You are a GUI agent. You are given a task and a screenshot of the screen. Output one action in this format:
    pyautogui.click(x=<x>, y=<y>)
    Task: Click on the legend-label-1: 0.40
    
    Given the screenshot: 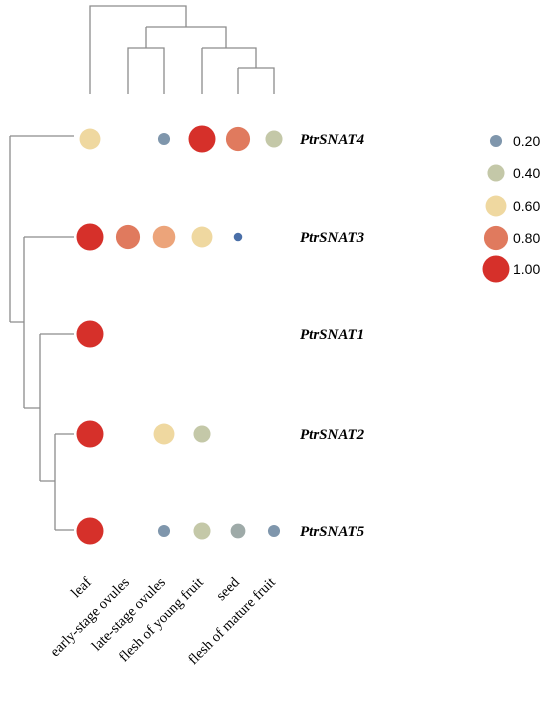 What is the action you would take?
    pyautogui.click(x=526, y=173)
    